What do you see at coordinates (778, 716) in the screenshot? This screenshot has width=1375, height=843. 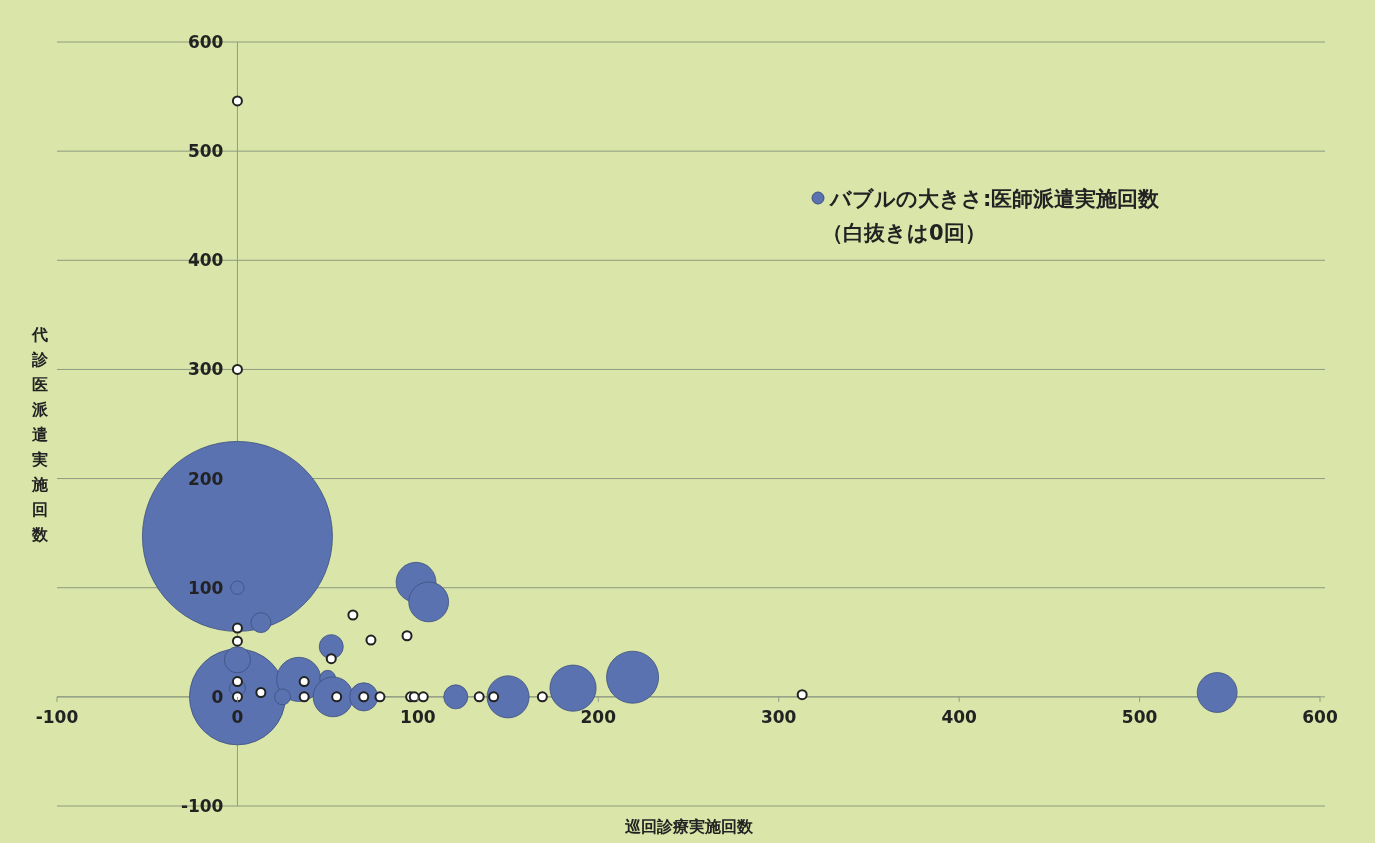 I see `x-tick-label: 300` at bounding box center [778, 716].